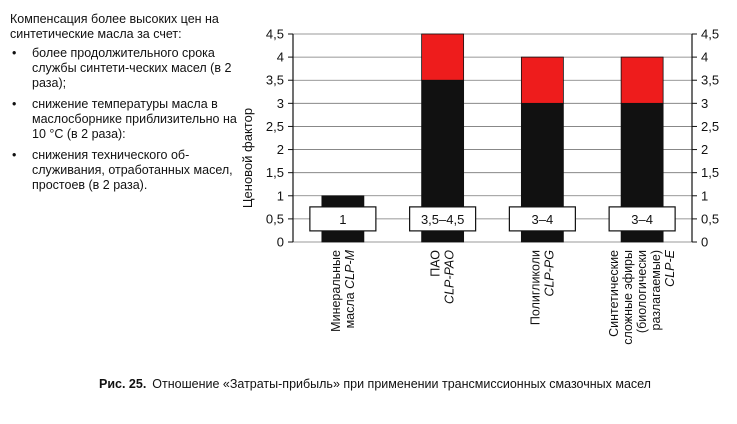  Describe the element at coordinates (704, 103) in the screenshot. I see `right-tick-label: 3` at that location.